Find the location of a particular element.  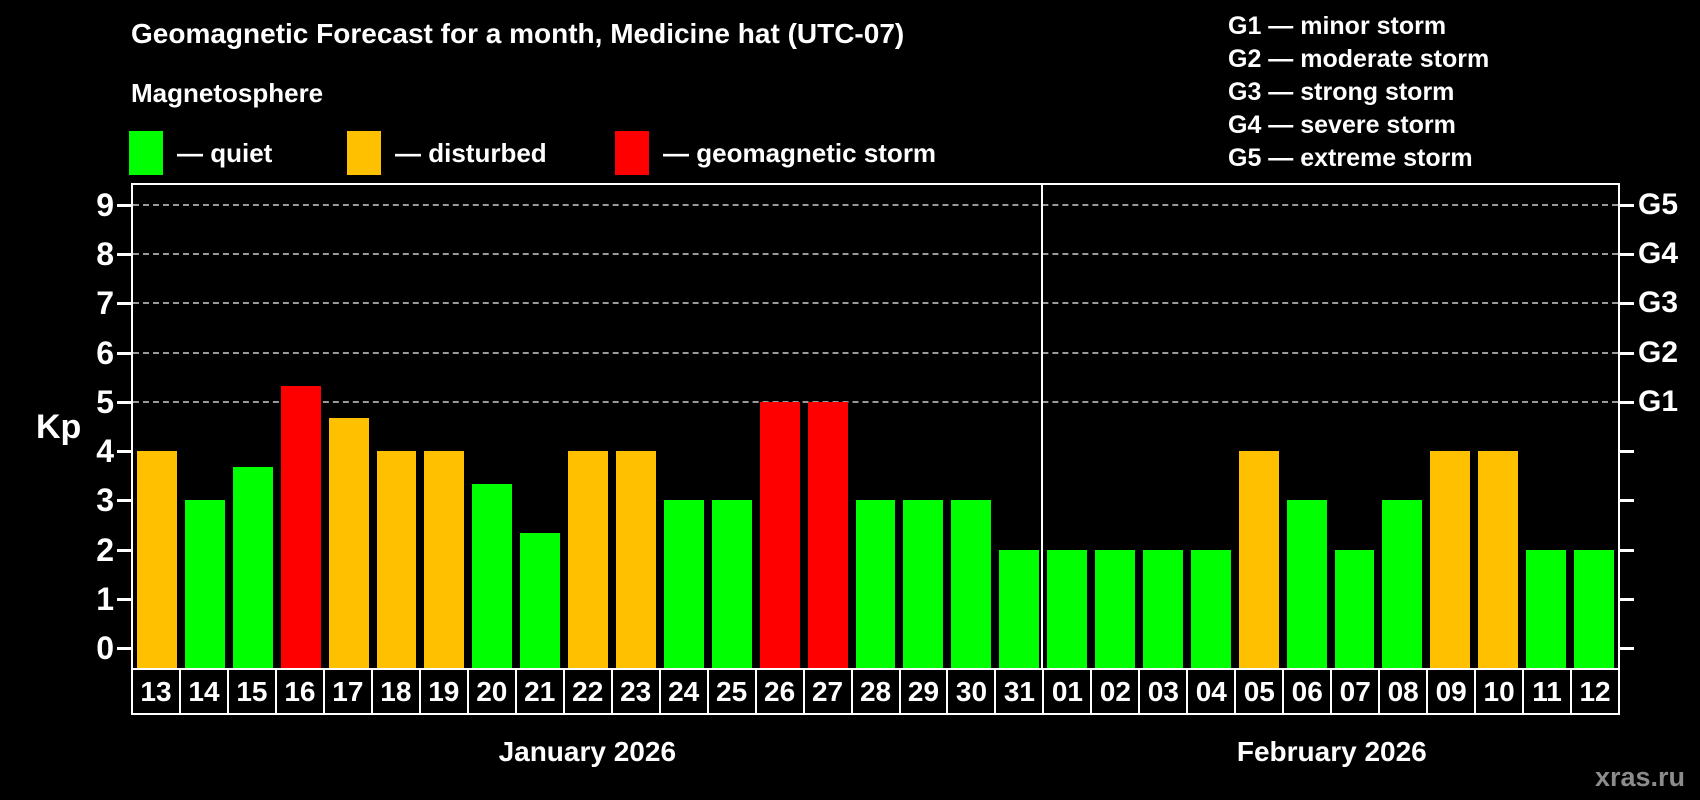

y-tick-label-7: 7 is located at coordinates (105, 303).